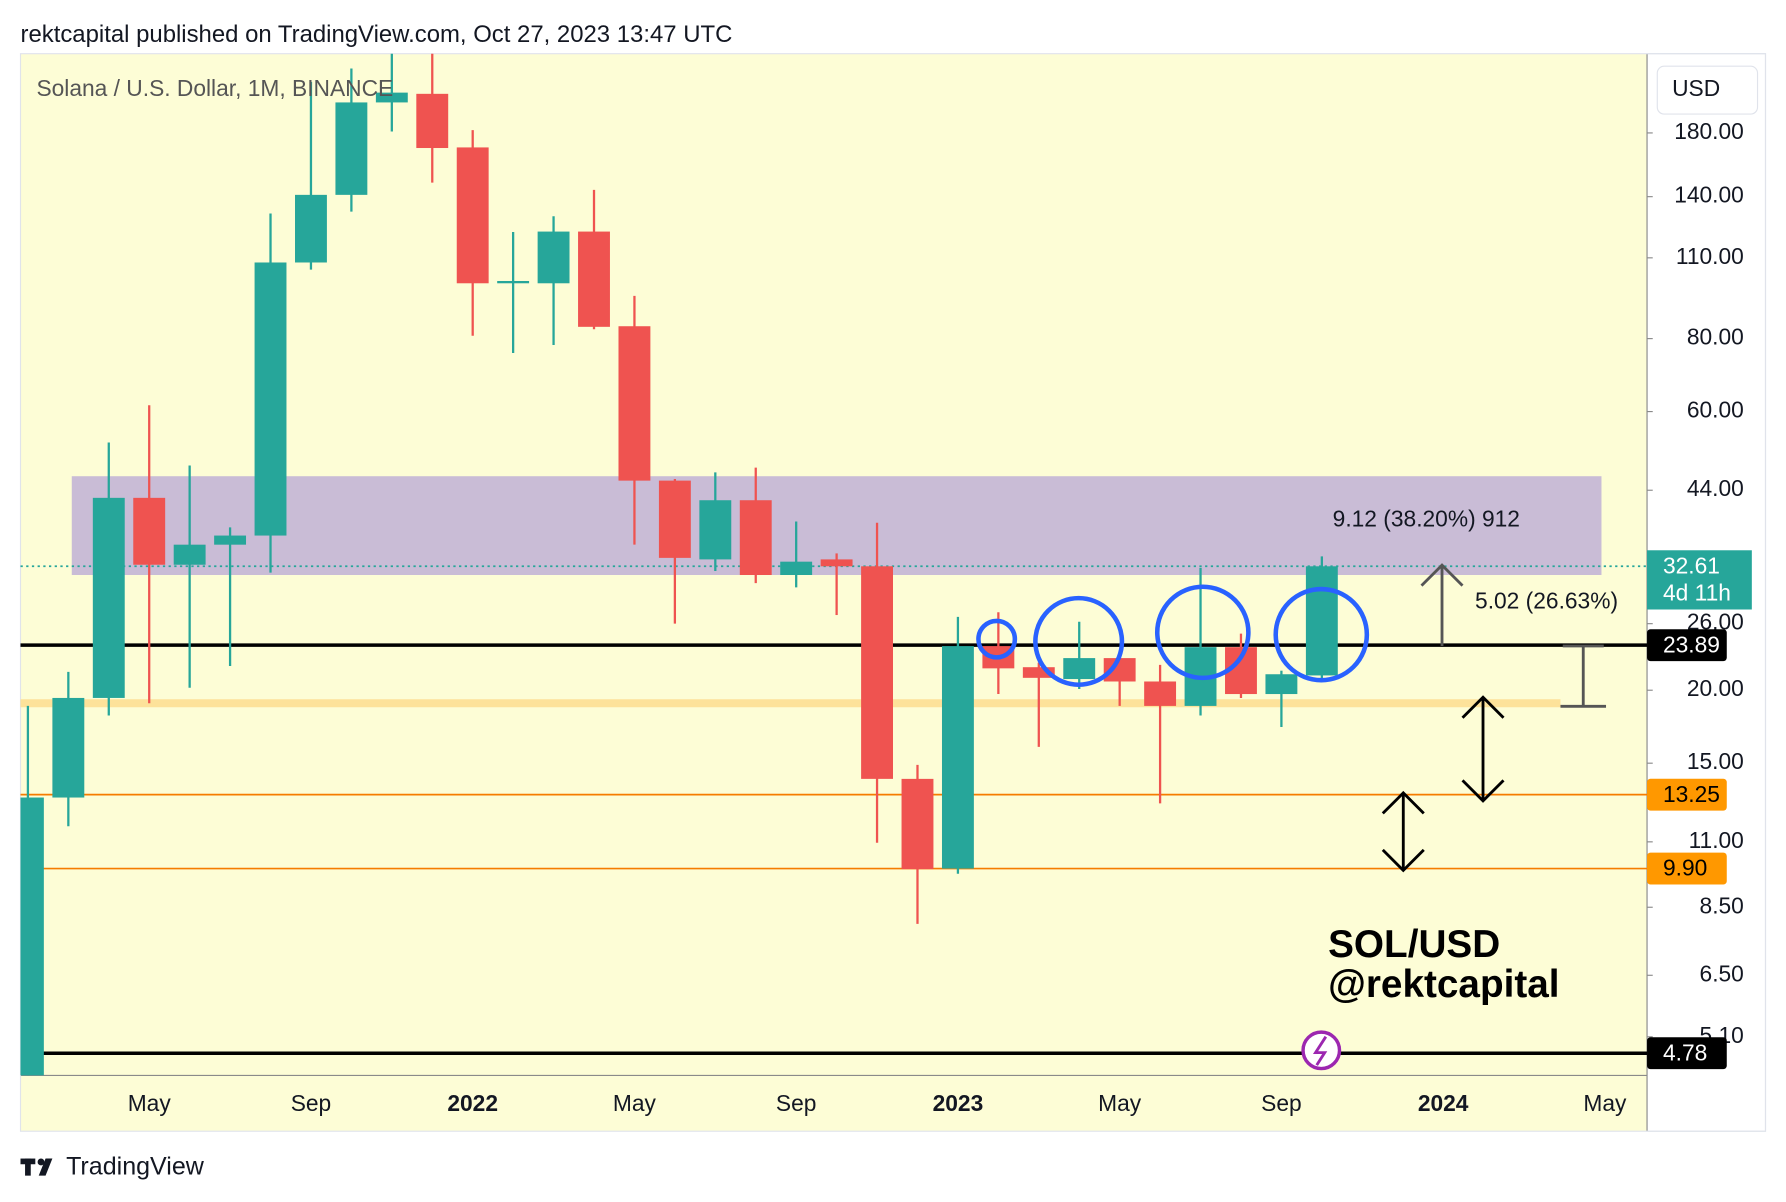 This screenshot has width=1786, height=1202. Describe the element at coordinates (1321, 1050) in the screenshot. I see `event-icon` at that location.